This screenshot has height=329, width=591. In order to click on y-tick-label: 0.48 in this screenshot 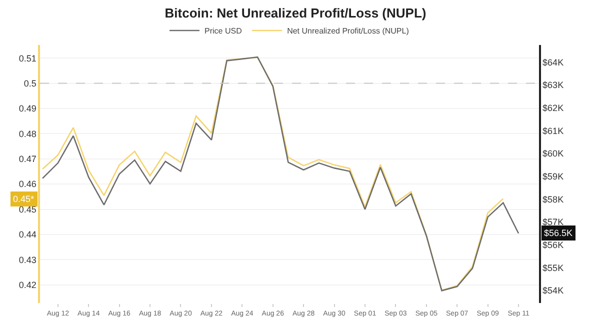, I will do `click(27, 133)`.